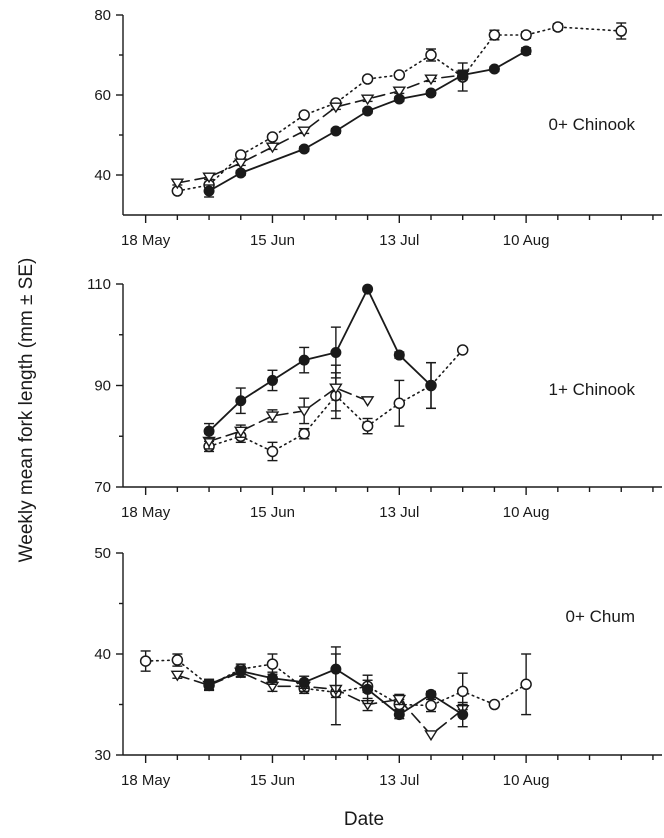 The height and width of the screenshot is (838, 664). I want to click on y-axis-title: Weekly mean fork length (mm ± SE), so click(26, 410).